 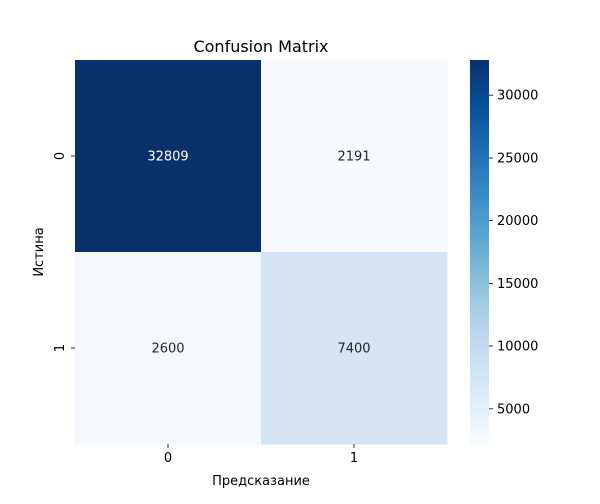 What do you see at coordinates (260, 46) in the screenshot?
I see `chart-title: Confusion Matrix` at bounding box center [260, 46].